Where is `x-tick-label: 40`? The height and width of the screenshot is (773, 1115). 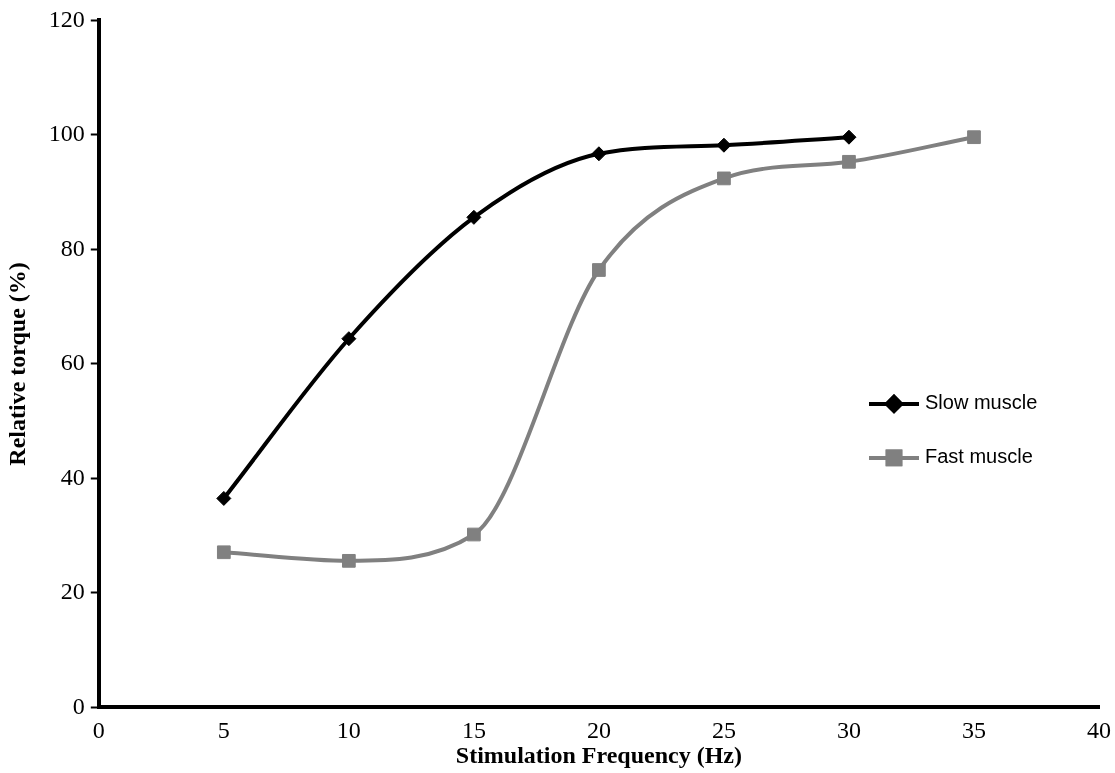 x-tick-label: 40 is located at coordinates (1099, 730).